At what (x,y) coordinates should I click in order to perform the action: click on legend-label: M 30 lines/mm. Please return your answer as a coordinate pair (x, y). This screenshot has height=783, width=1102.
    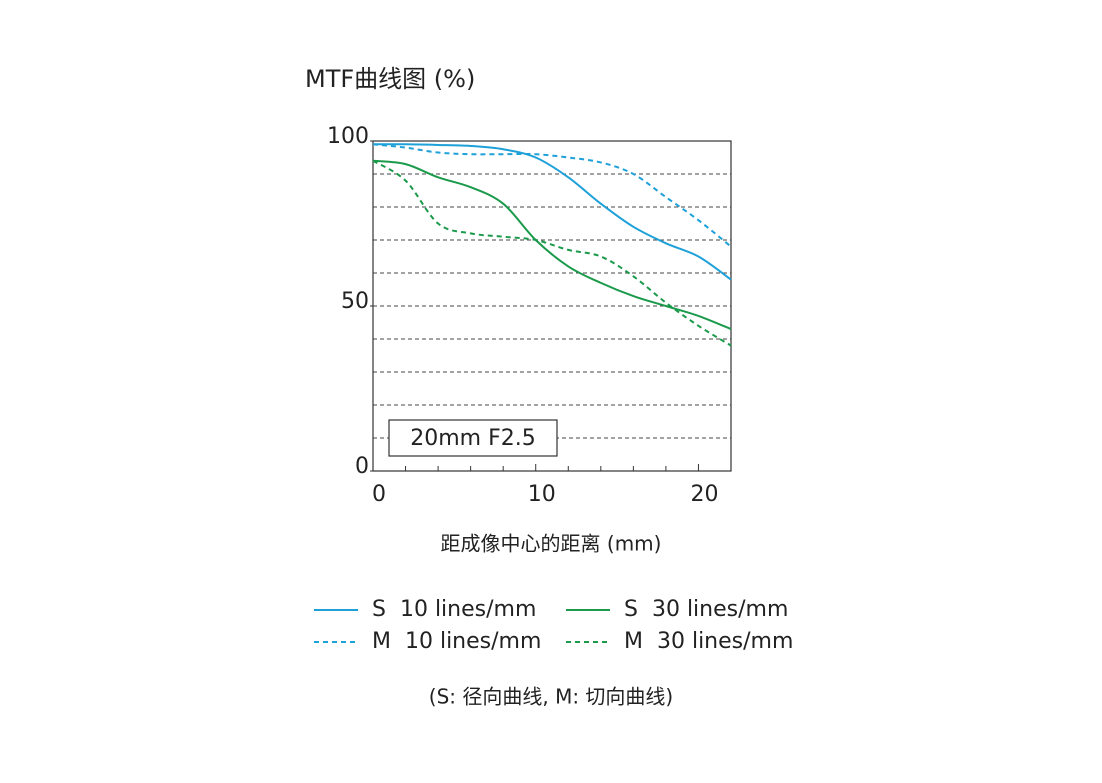
    Looking at the image, I should click on (708, 641).